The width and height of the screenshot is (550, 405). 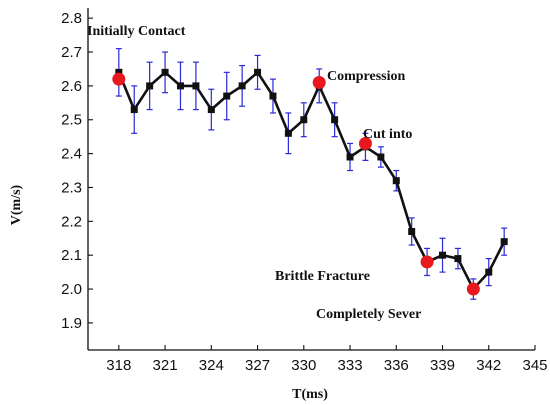 I want to click on y-tick-label: 2.4, so click(x=71, y=154).